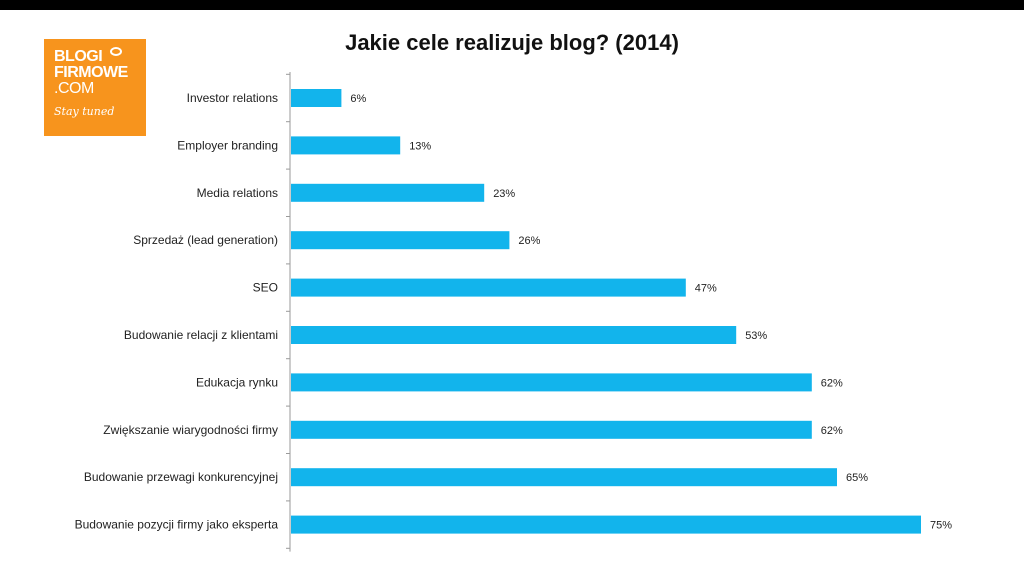 The image size is (1024, 577). I want to click on data-label: 6%, so click(358, 99).